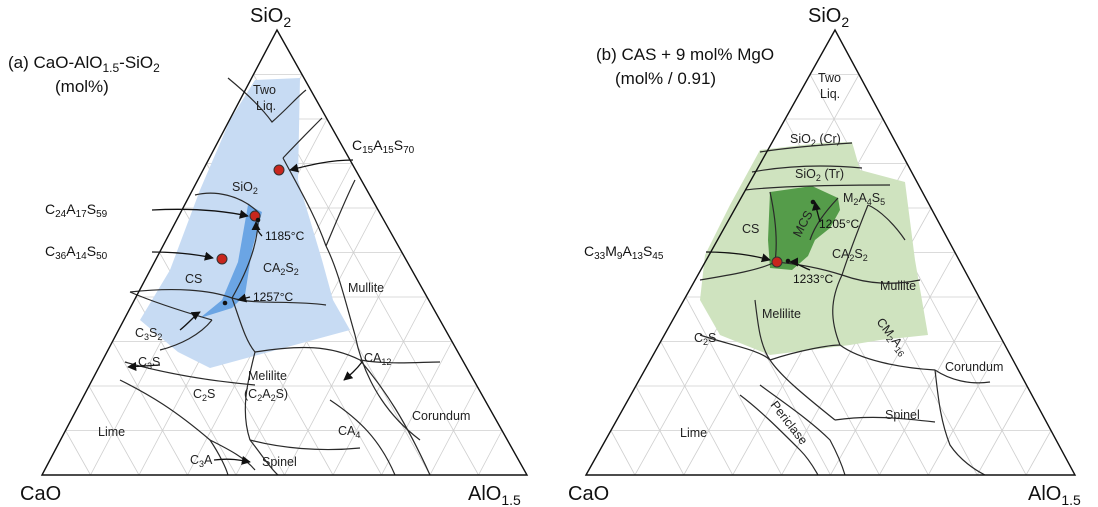  Describe the element at coordinates (148, 334) in the screenshot. I see `label-c3s2: C3S2` at that location.